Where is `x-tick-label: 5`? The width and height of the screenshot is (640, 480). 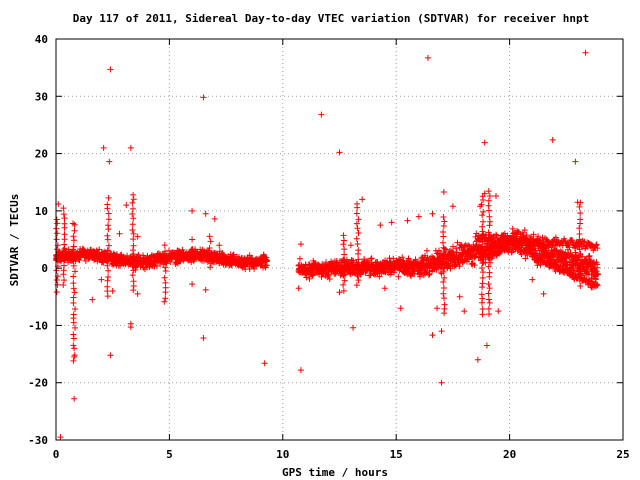 x-tick-label: 5 is located at coordinates (169, 454).